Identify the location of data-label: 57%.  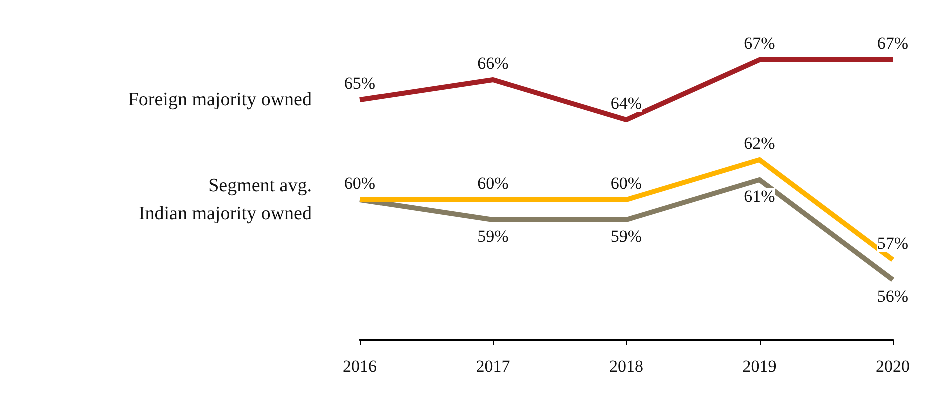
(893, 243).